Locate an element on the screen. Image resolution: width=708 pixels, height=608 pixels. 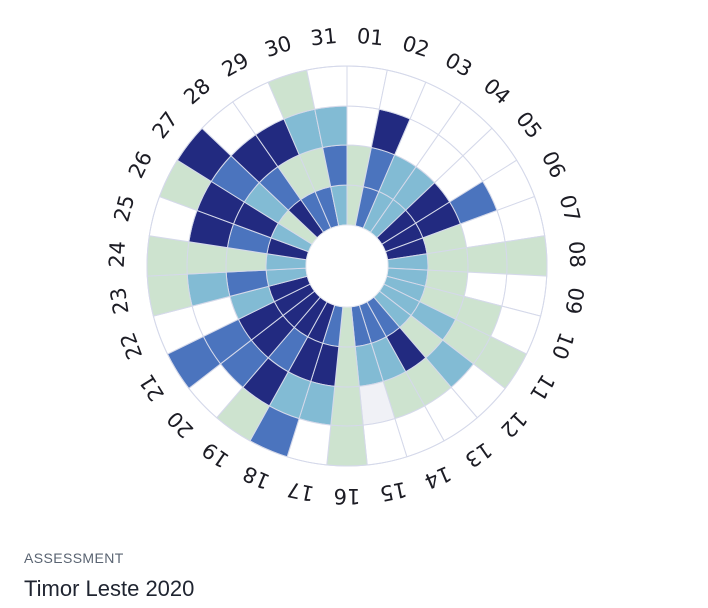
day-label-30: 30 is located at coordinates (278, 46).